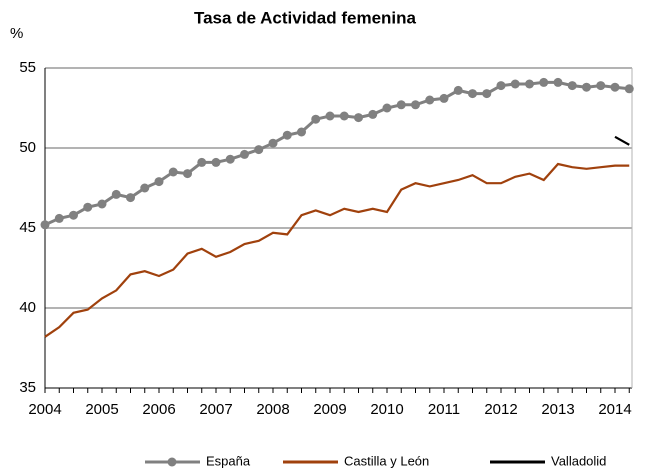 This screenshot has width=646, height=475. What do you see at coordinates (228, 460) in the screenshot?
I see `legend-label: España` at bounding box center [228, 460].